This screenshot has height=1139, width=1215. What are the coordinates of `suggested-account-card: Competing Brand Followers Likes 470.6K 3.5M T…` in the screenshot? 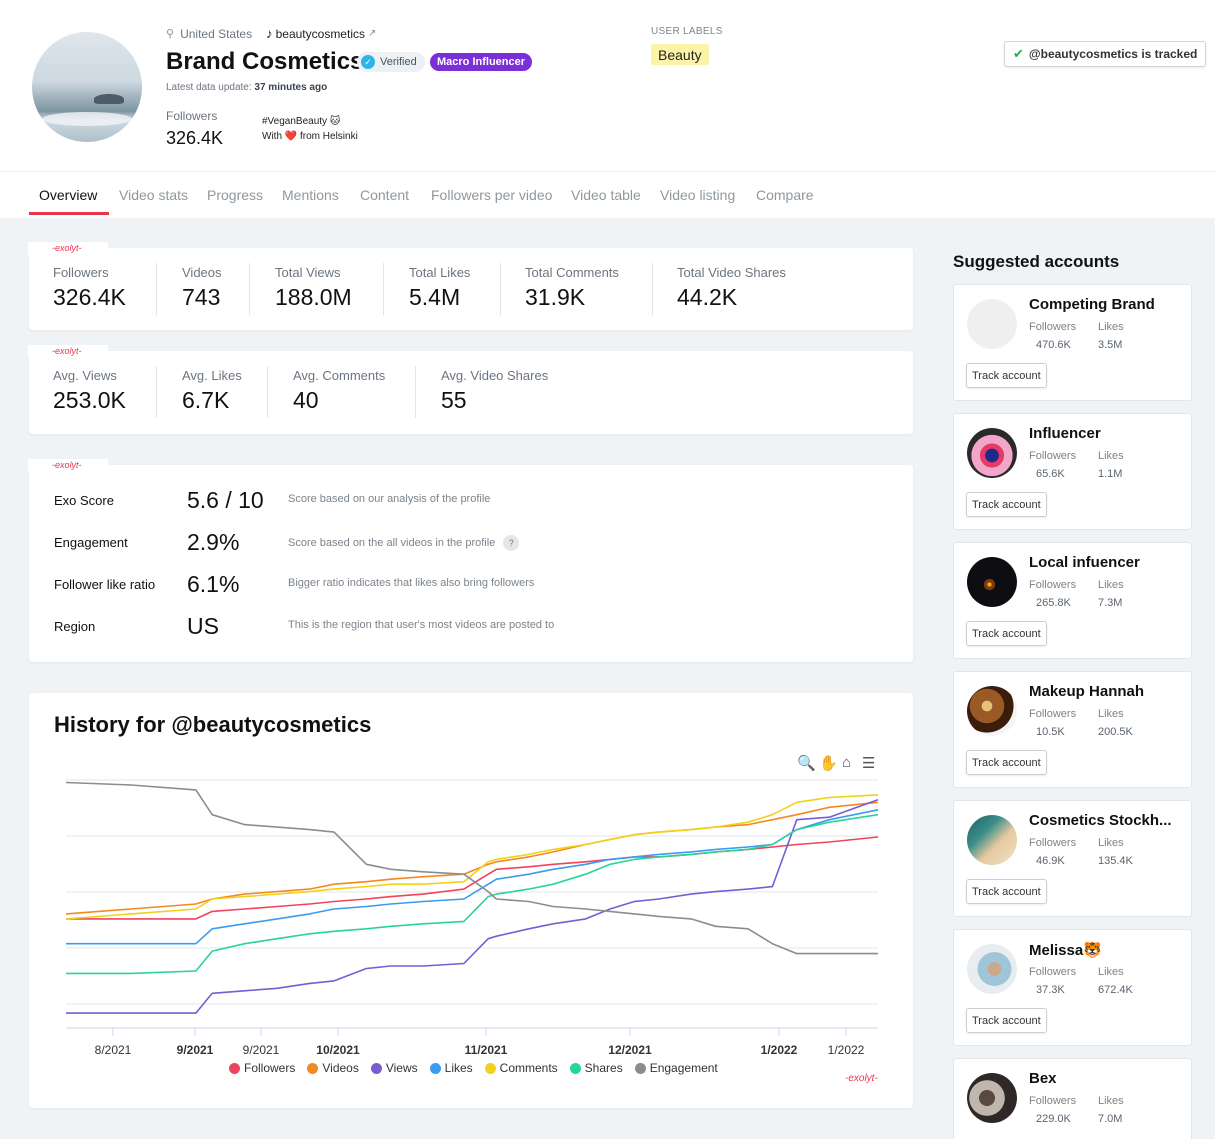 It's located at (1072, 342).